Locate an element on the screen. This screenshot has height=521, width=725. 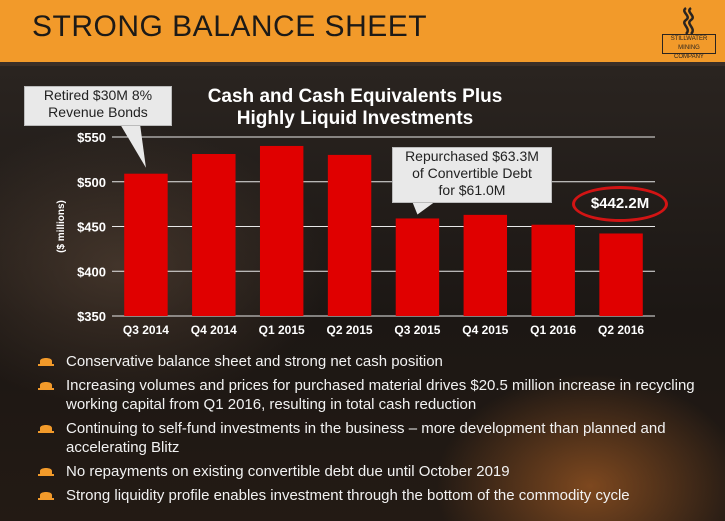
header-divider is located at coordinates (362, 64).